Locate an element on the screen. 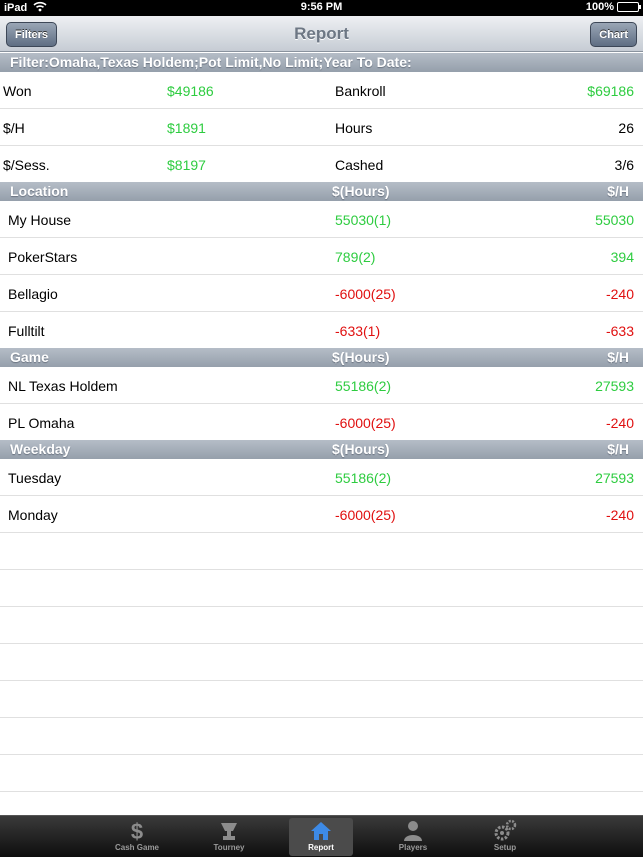 This screenshot has width=643, height=857. won-value: $49186 is located at coordinates (190, 91).